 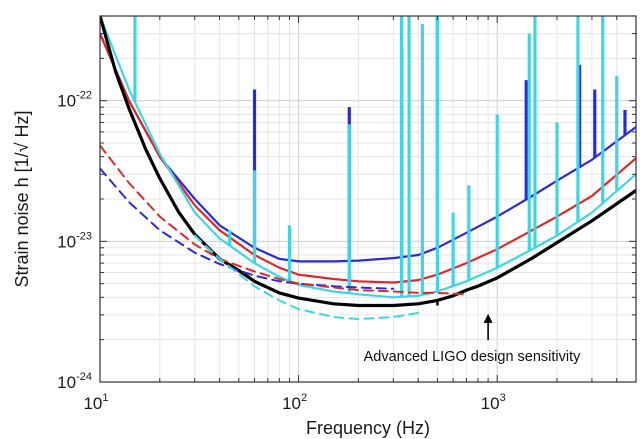 I want to click on x-tick-label: 10¹, so click(x=95, y=402).